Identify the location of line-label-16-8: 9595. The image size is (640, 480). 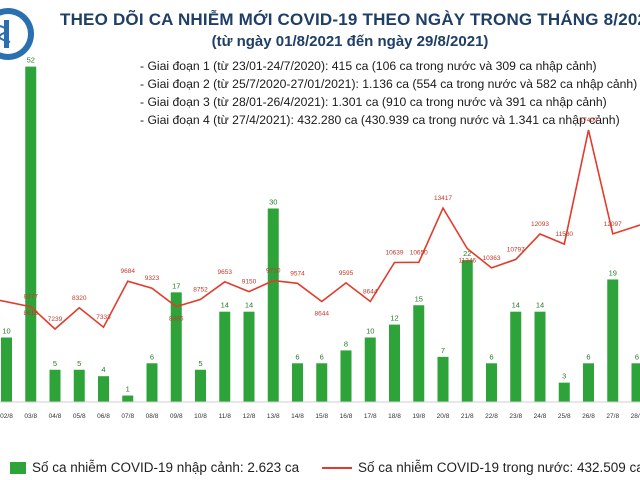
(346, 273).